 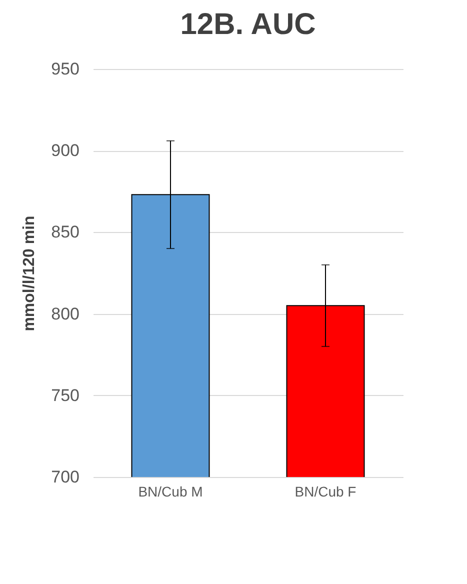 I want to click on x-tick-label: BN/Cub F, so click(x=325, y=492).